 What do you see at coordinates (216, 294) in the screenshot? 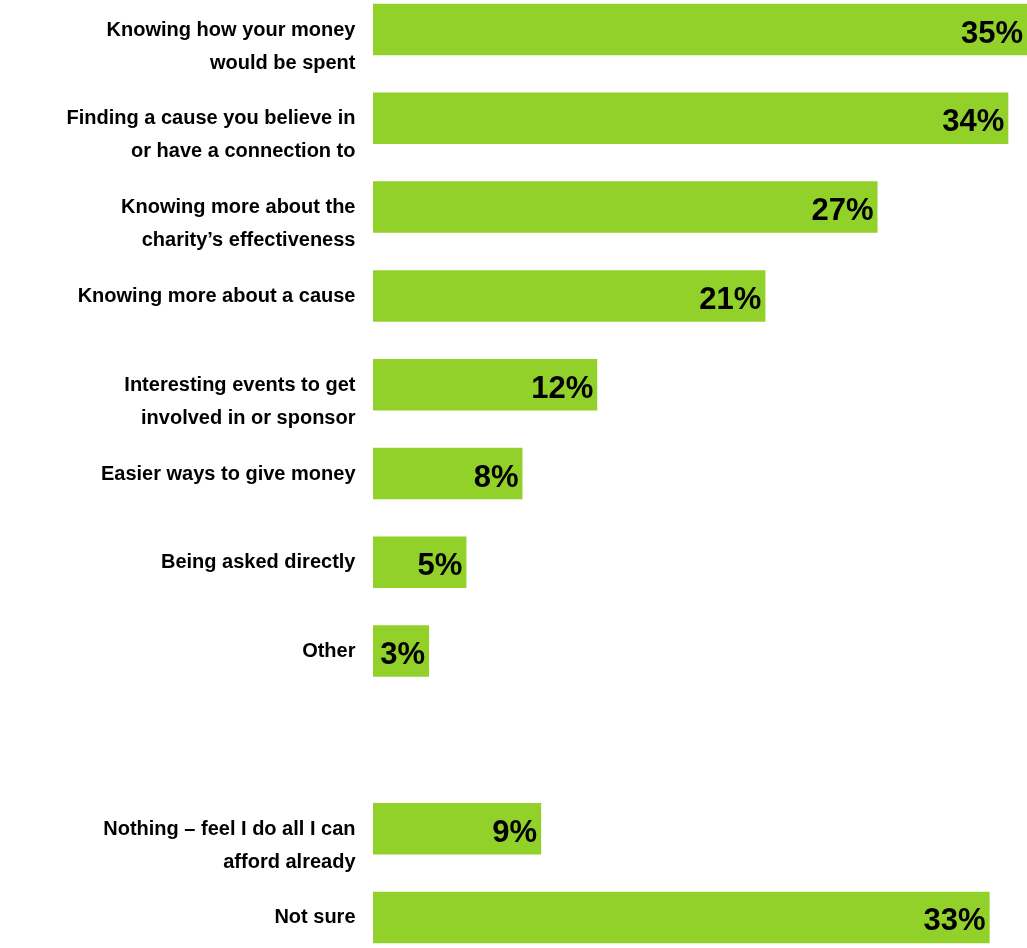
I see `y-tick-label: Knowing more about a cause` at bounding box center [216, 294].